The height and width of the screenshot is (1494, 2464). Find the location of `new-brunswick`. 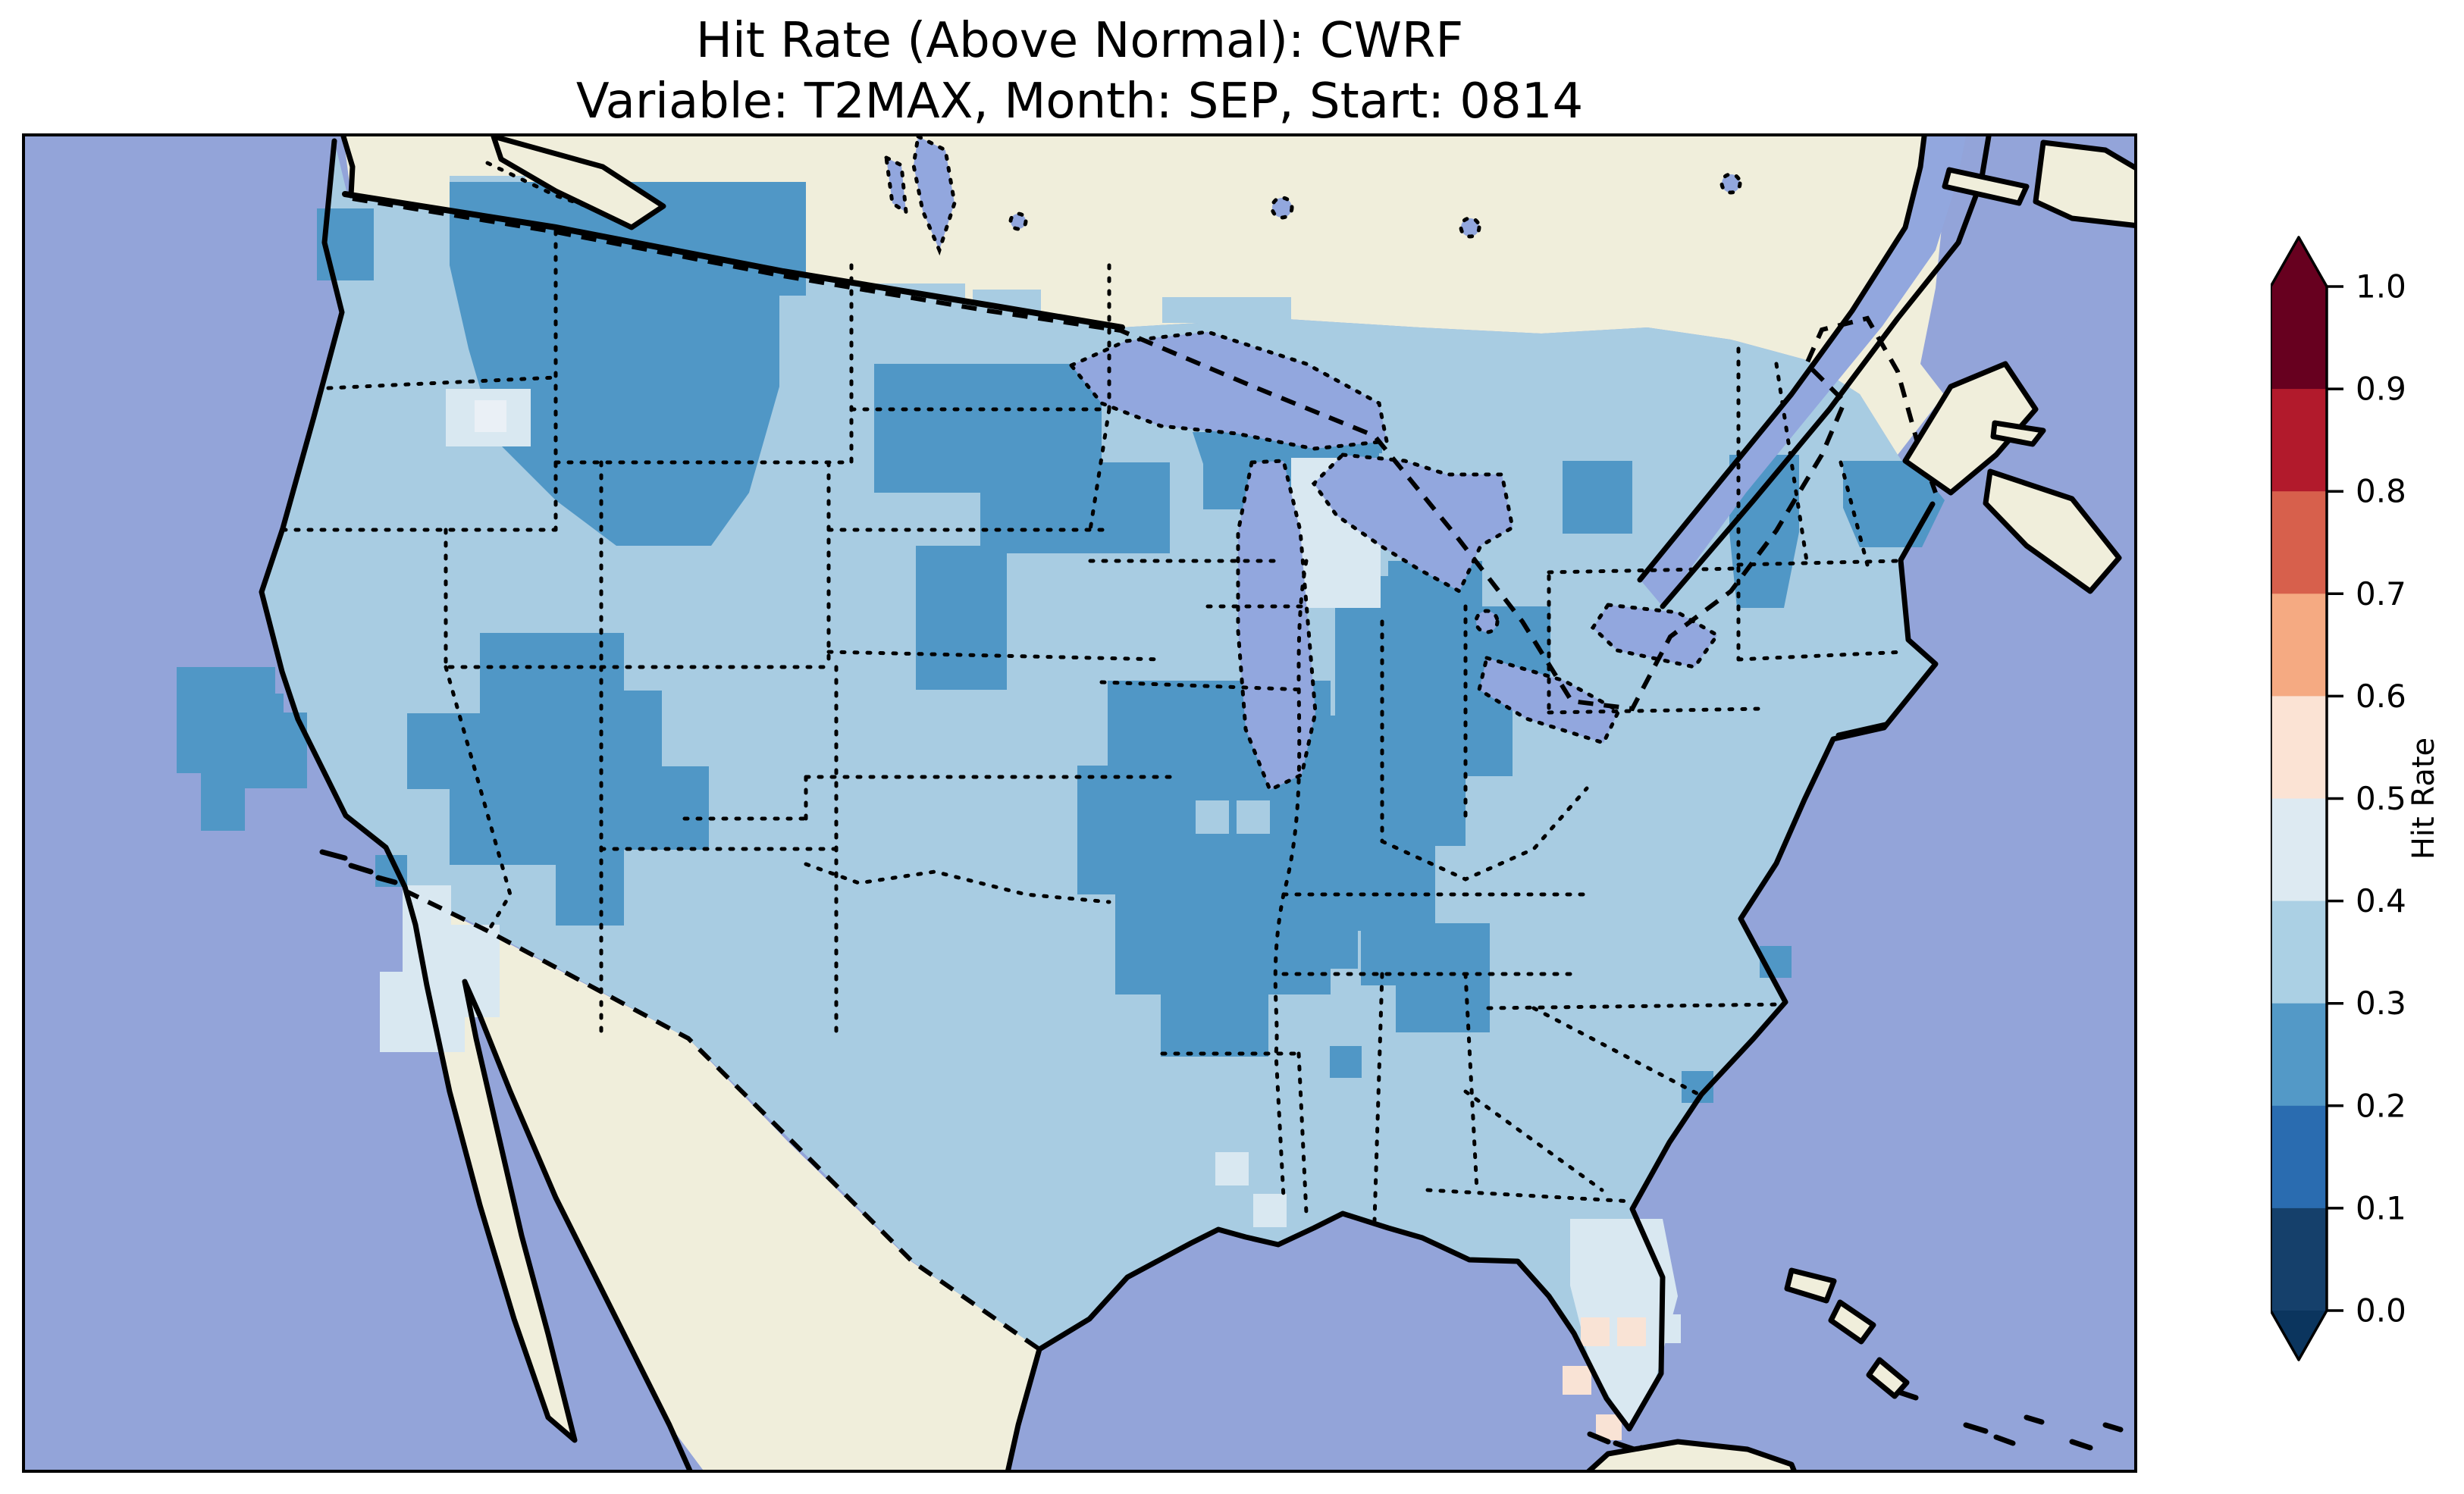

new-brunswick is located at coordinates (1970, 428).